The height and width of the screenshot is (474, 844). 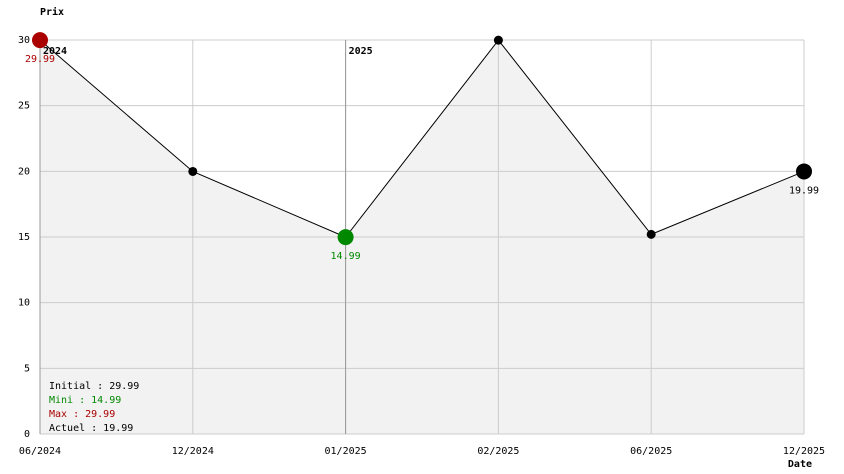 I want to click on x-tick-label: 12/2025, so click(x=804, y=451).